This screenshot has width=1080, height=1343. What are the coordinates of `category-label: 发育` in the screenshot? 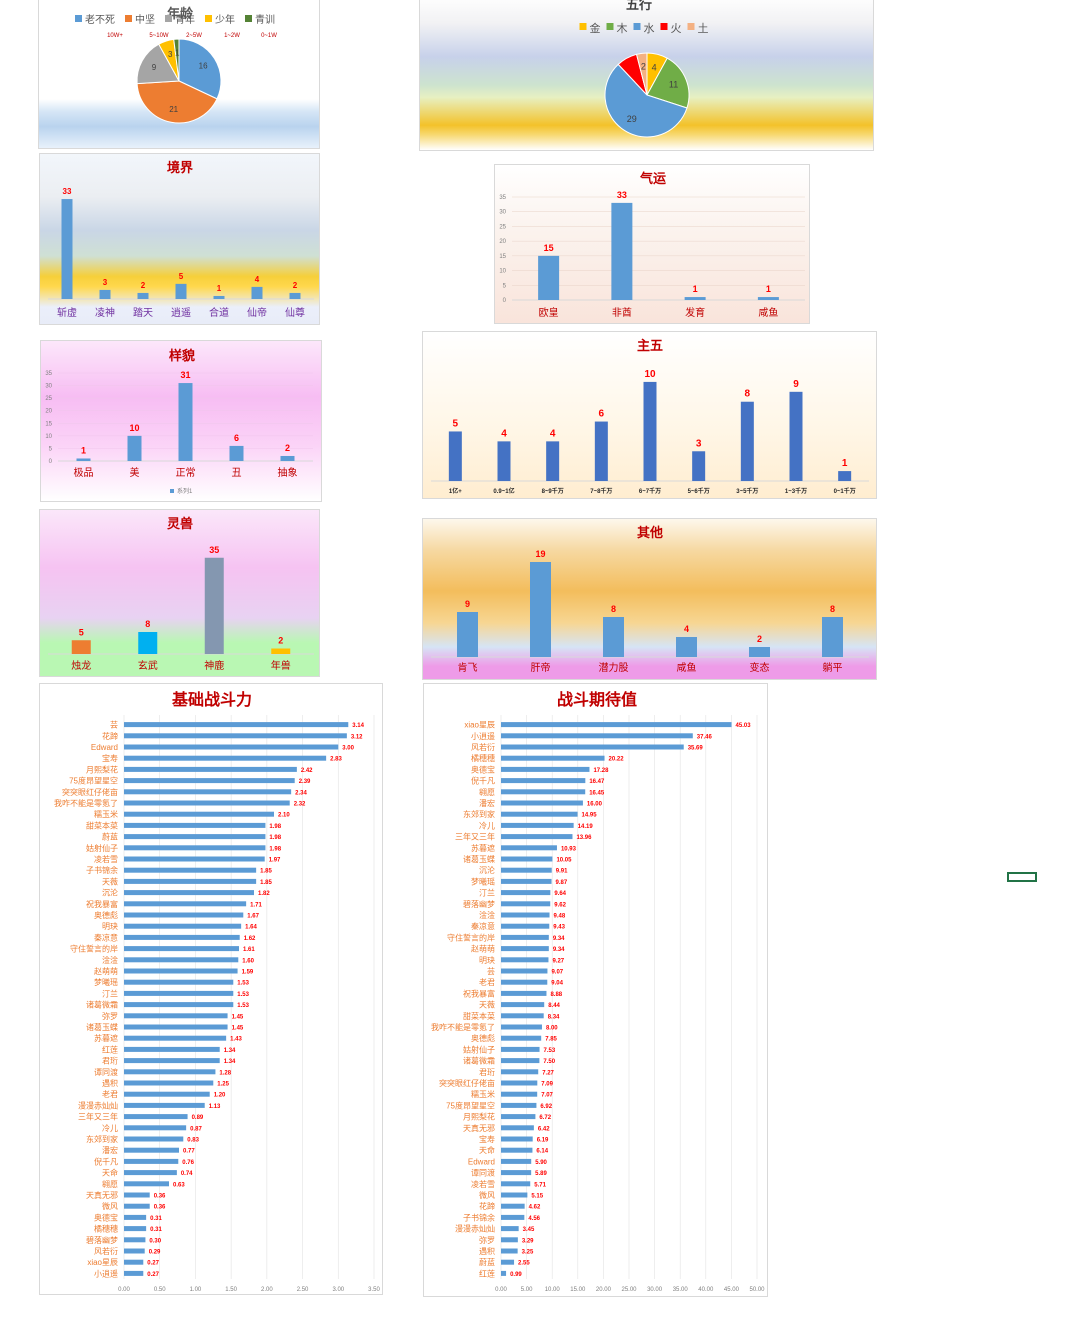 It's located at (695, 312).